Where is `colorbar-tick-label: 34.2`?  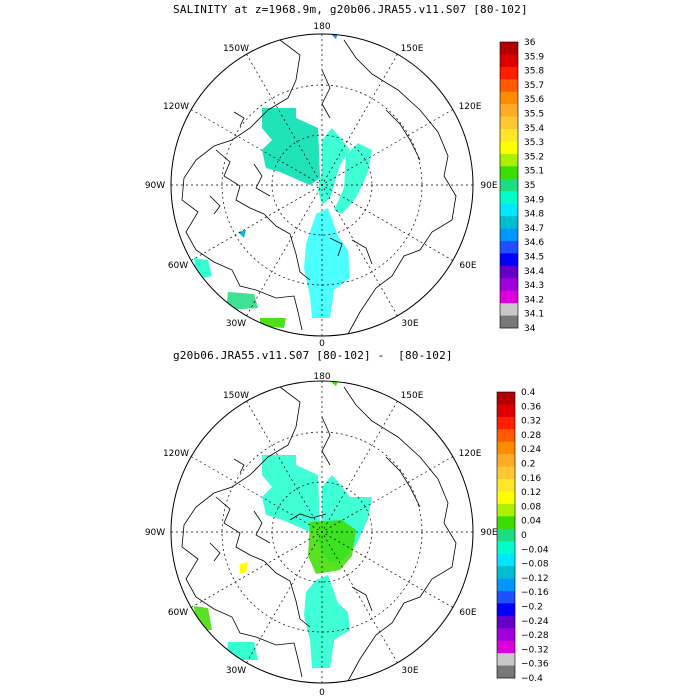 colorbar-tick-label: 34.2 is located at coordinates (534, 300).